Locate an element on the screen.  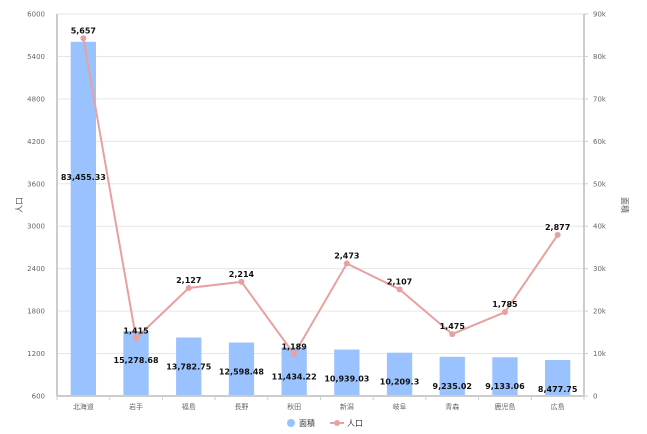
legend-line-marker is located at coordinates (337, 423).